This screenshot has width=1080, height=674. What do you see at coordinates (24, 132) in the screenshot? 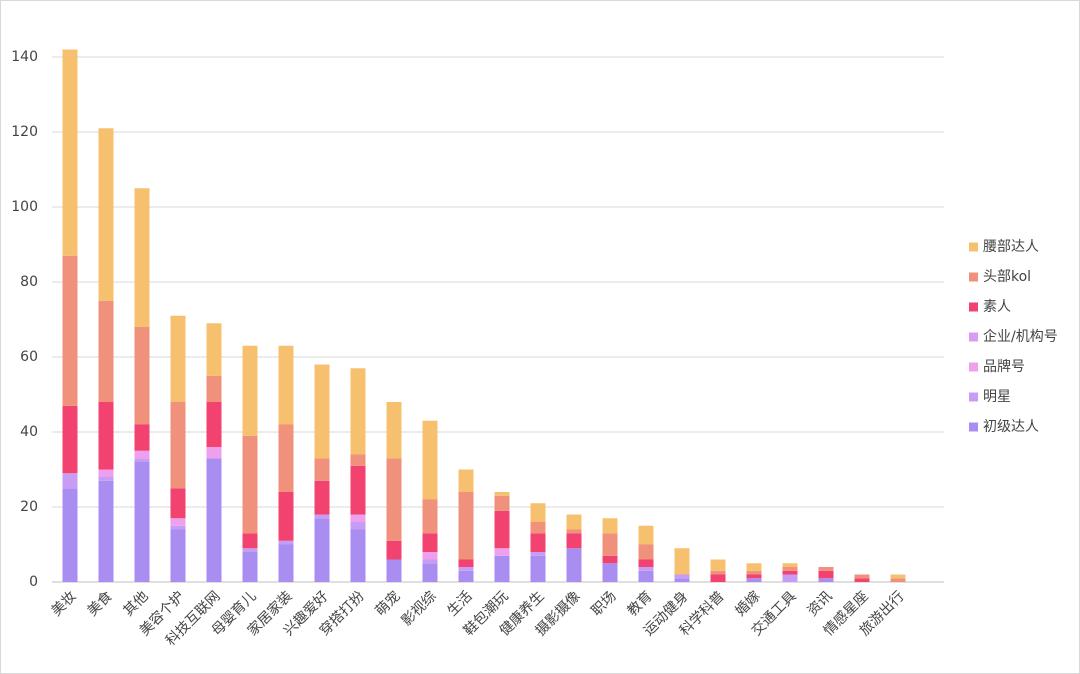
I see `y-tick-label: 120` at bounding box center [24, 132].